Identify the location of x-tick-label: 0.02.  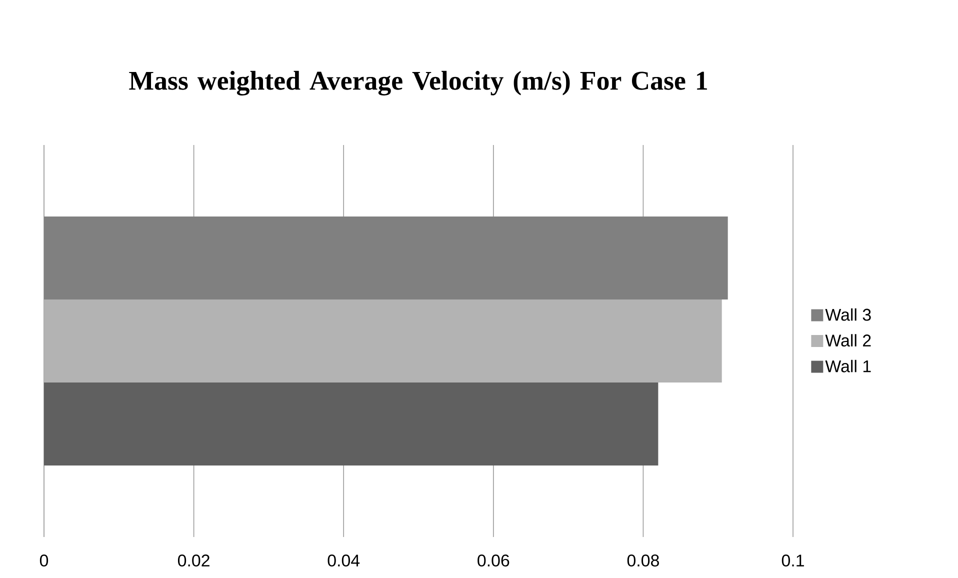
(194, 560).